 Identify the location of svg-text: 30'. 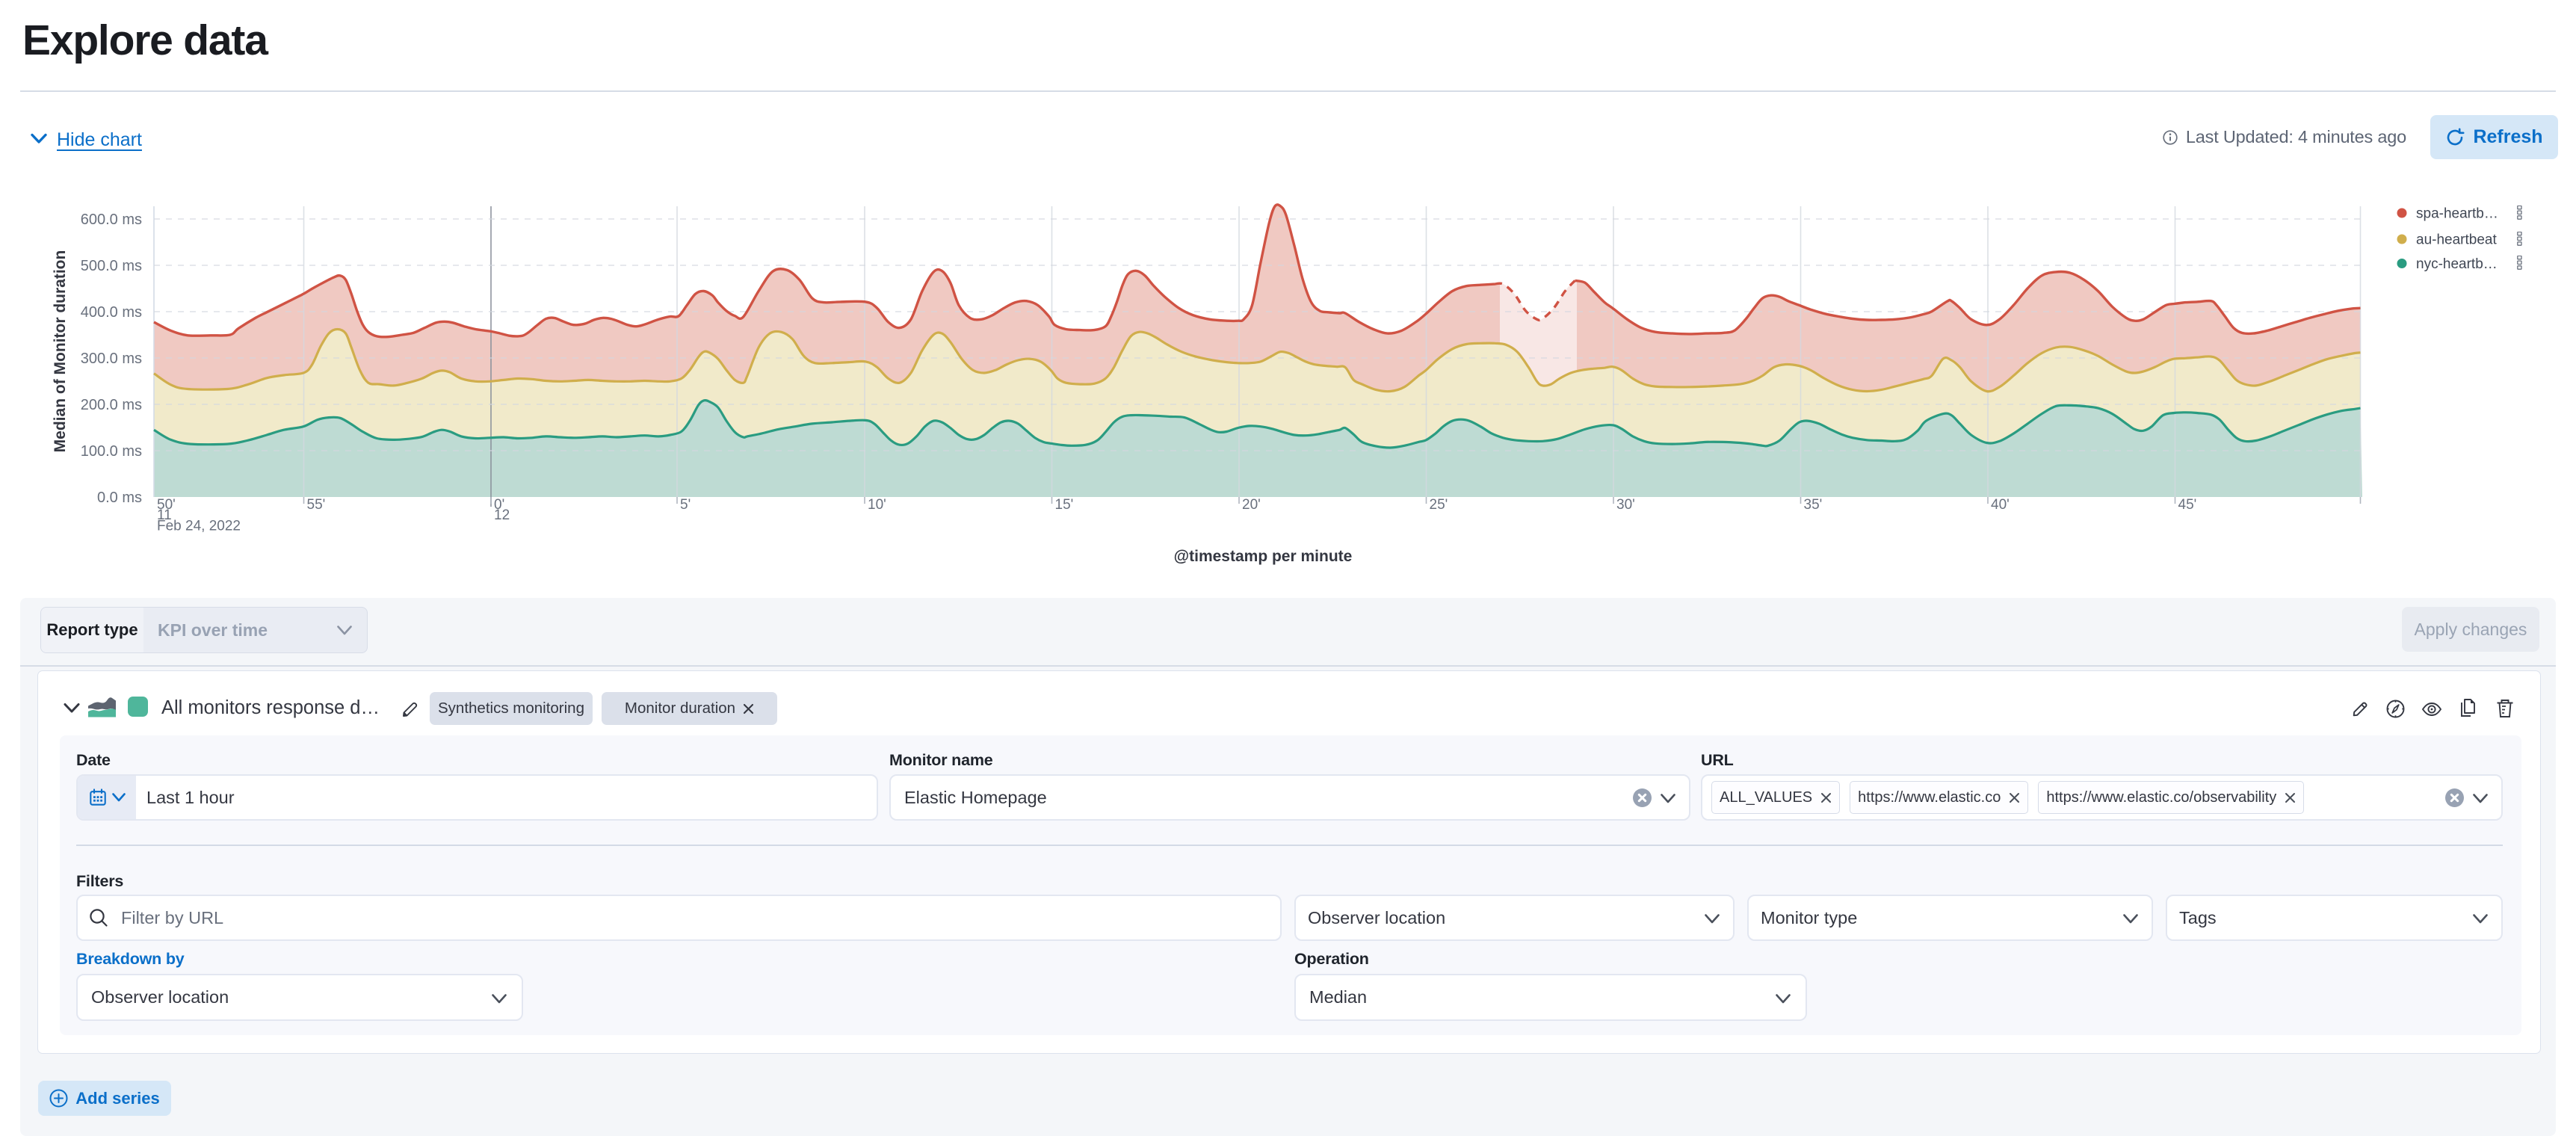
(1626, 505).